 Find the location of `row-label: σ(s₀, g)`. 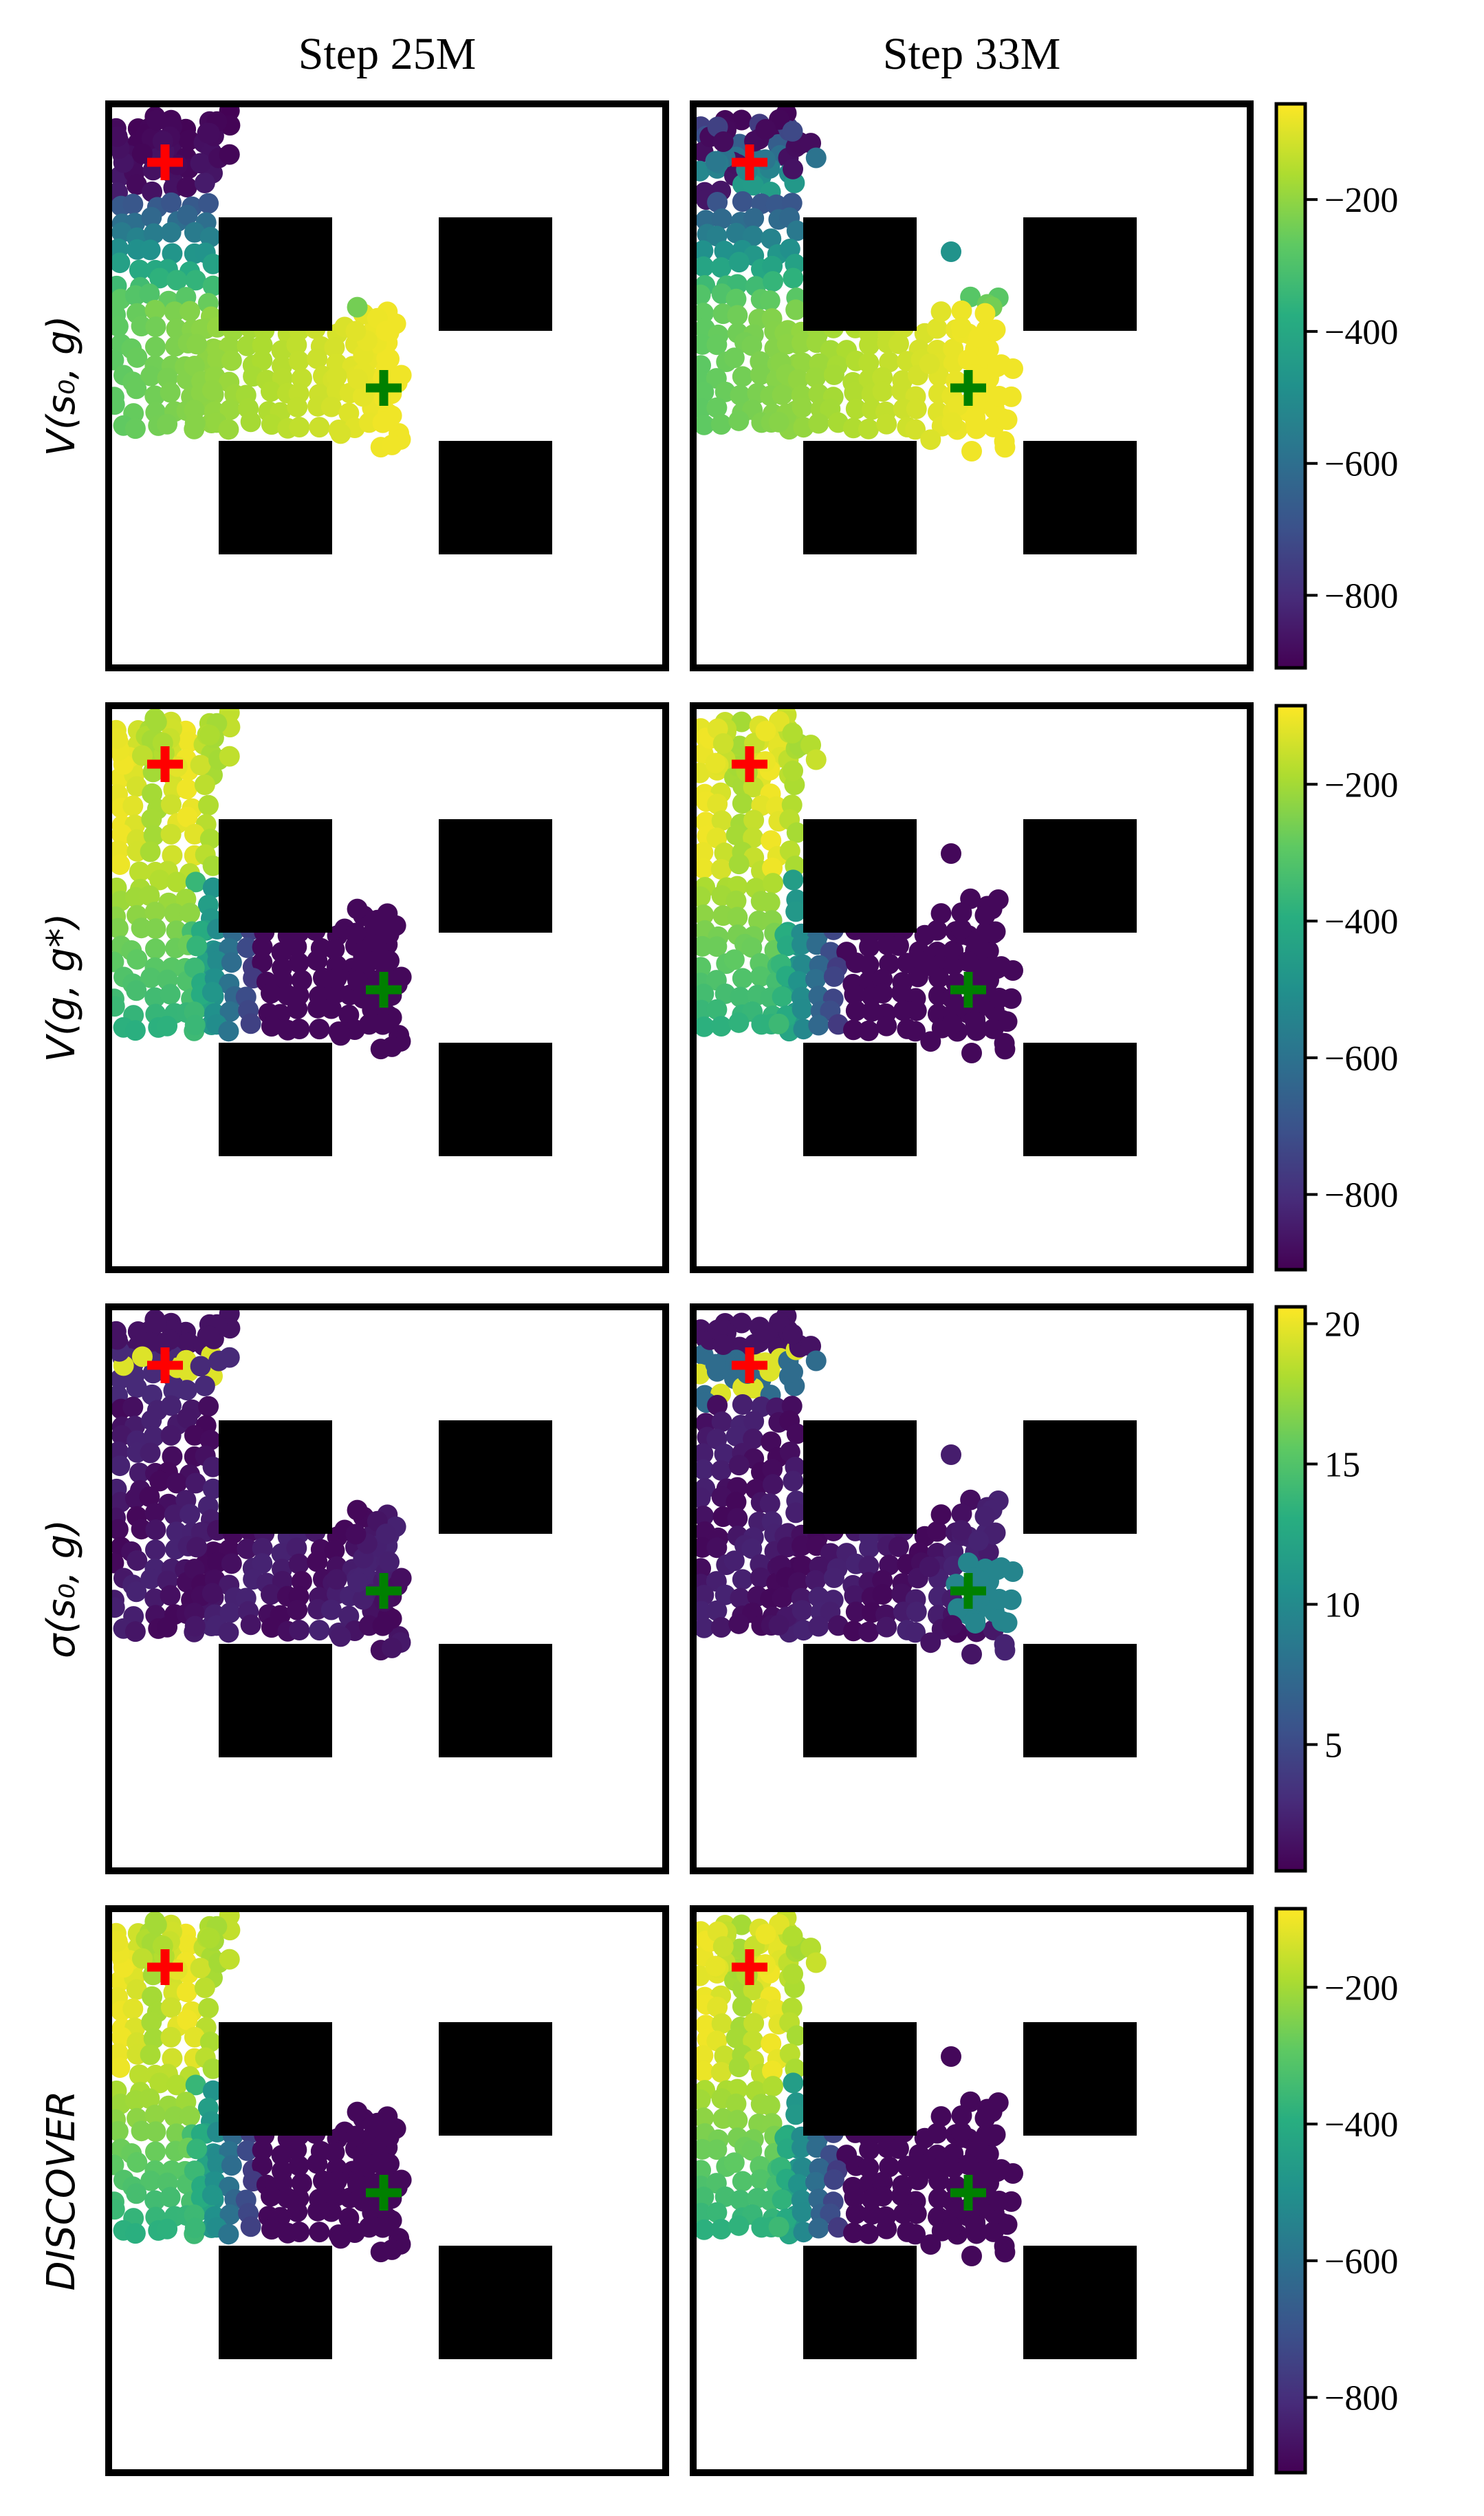

row-label: σ(s₀, g) is located at coordinates (61, 1588).